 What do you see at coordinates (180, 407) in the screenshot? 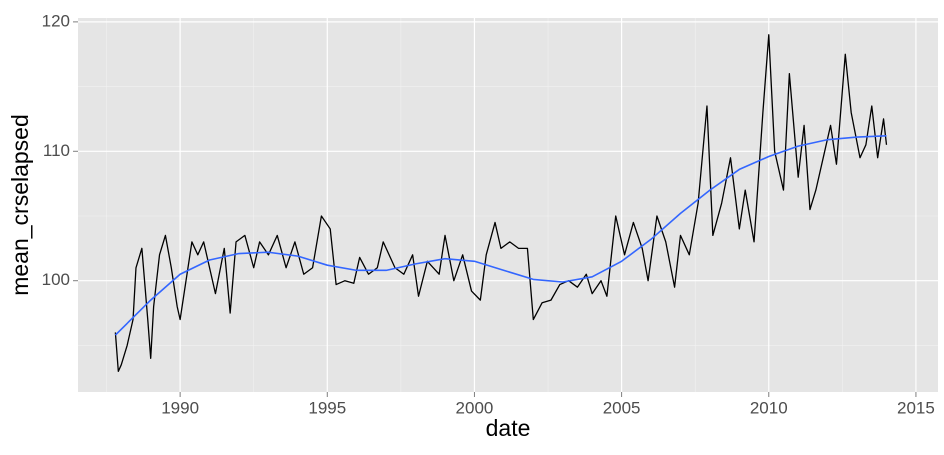
I see `x-tick-label: 1990` at bounding box center [180, 407].